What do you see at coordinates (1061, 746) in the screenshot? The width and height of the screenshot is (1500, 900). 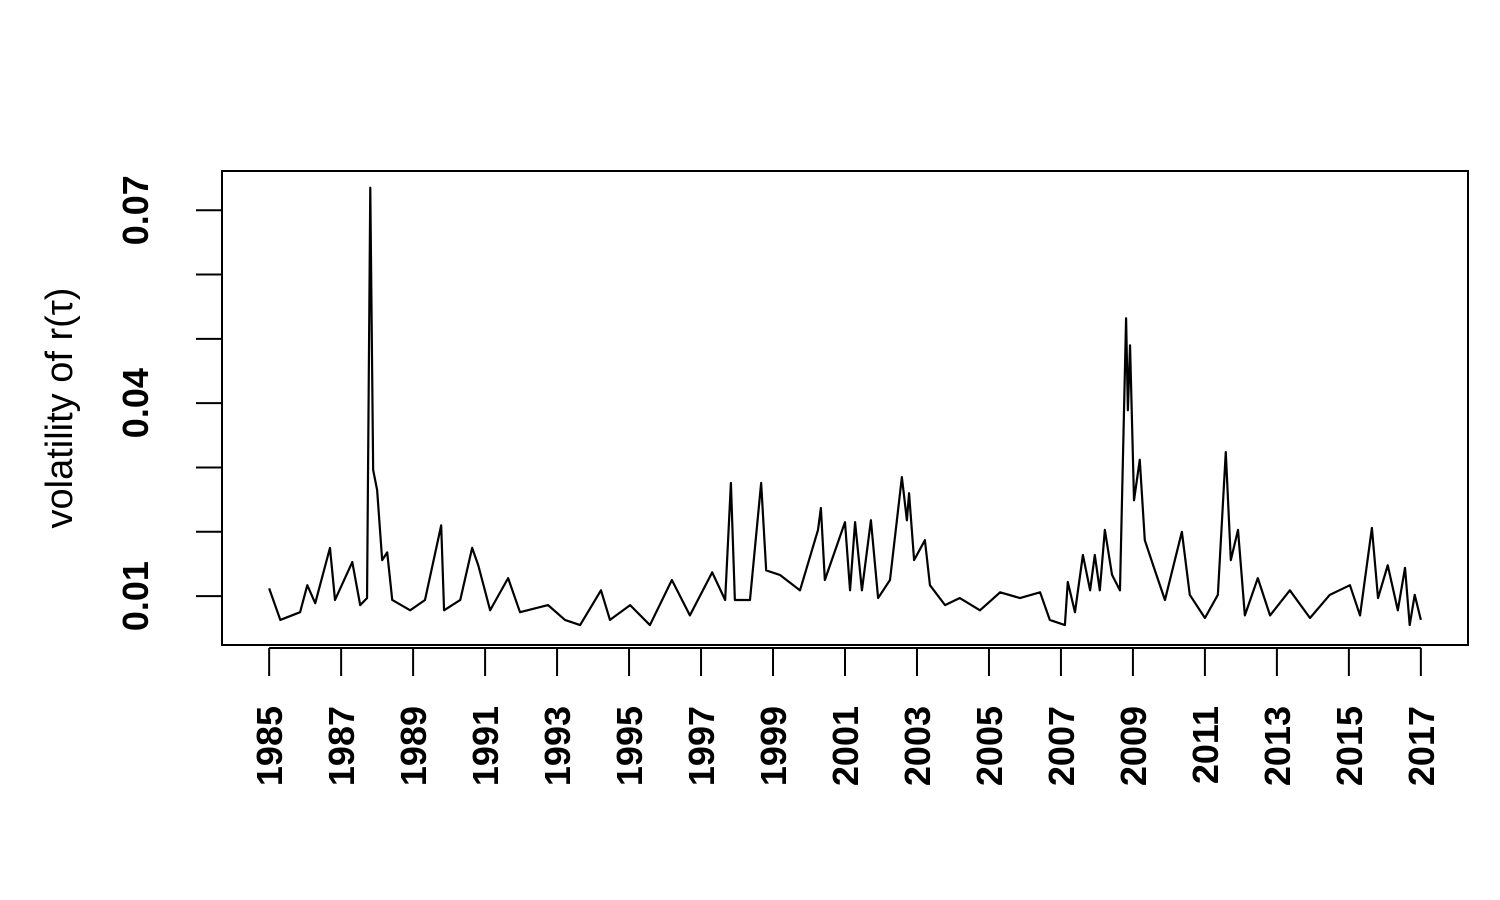 I see `x-tick-label: 2007` at bounding box center [1061, 746].